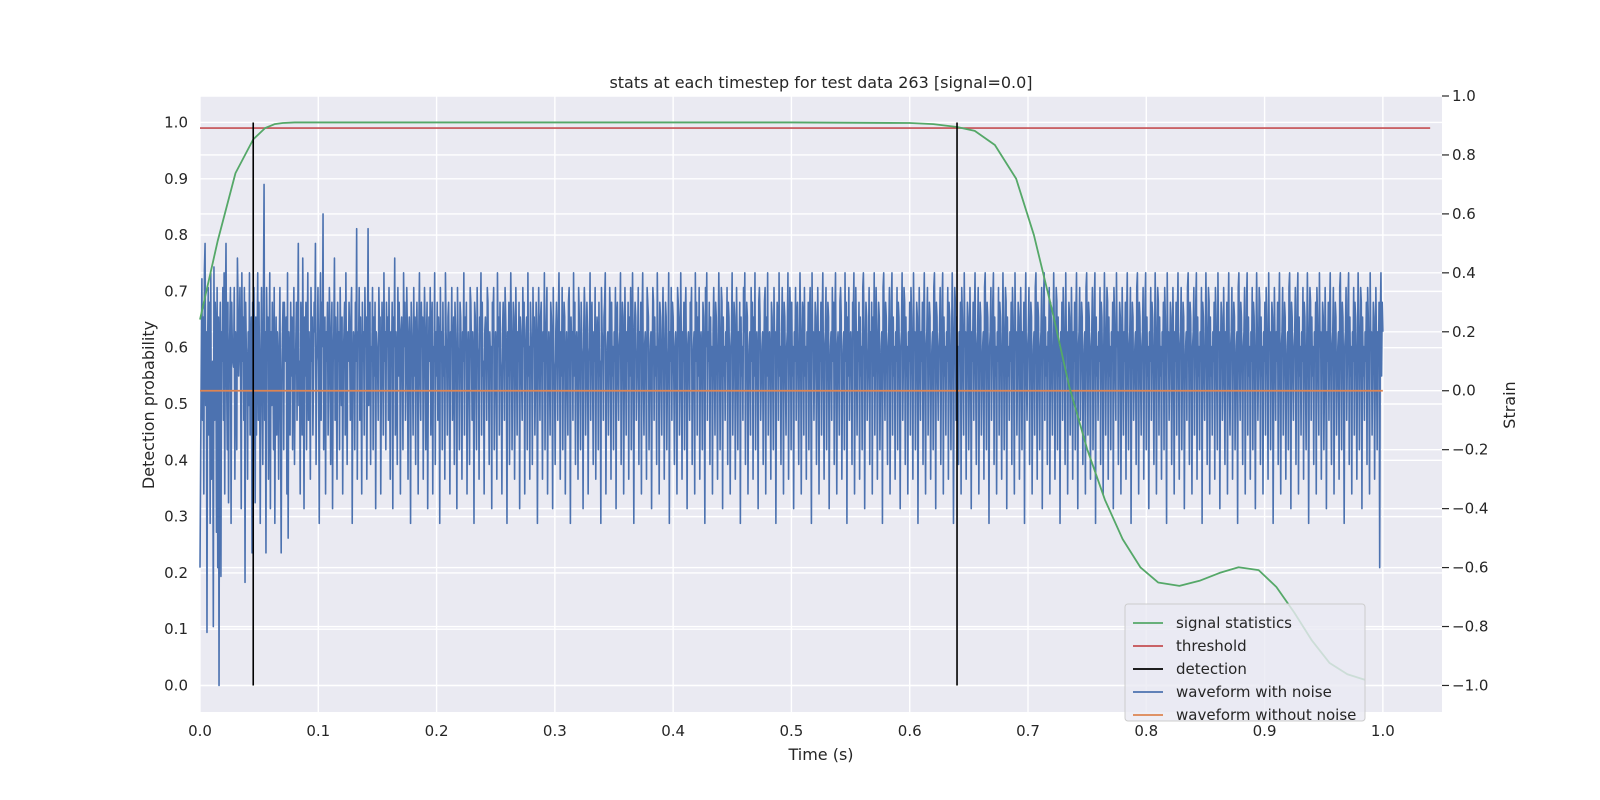 Image resolution: width=1600 pixels, height=800 pixels. What do you see at coordinates (1464, 332) in the screenshot?
I see `y2-tick-label: 0.2` at bounding box center [1464, 332].